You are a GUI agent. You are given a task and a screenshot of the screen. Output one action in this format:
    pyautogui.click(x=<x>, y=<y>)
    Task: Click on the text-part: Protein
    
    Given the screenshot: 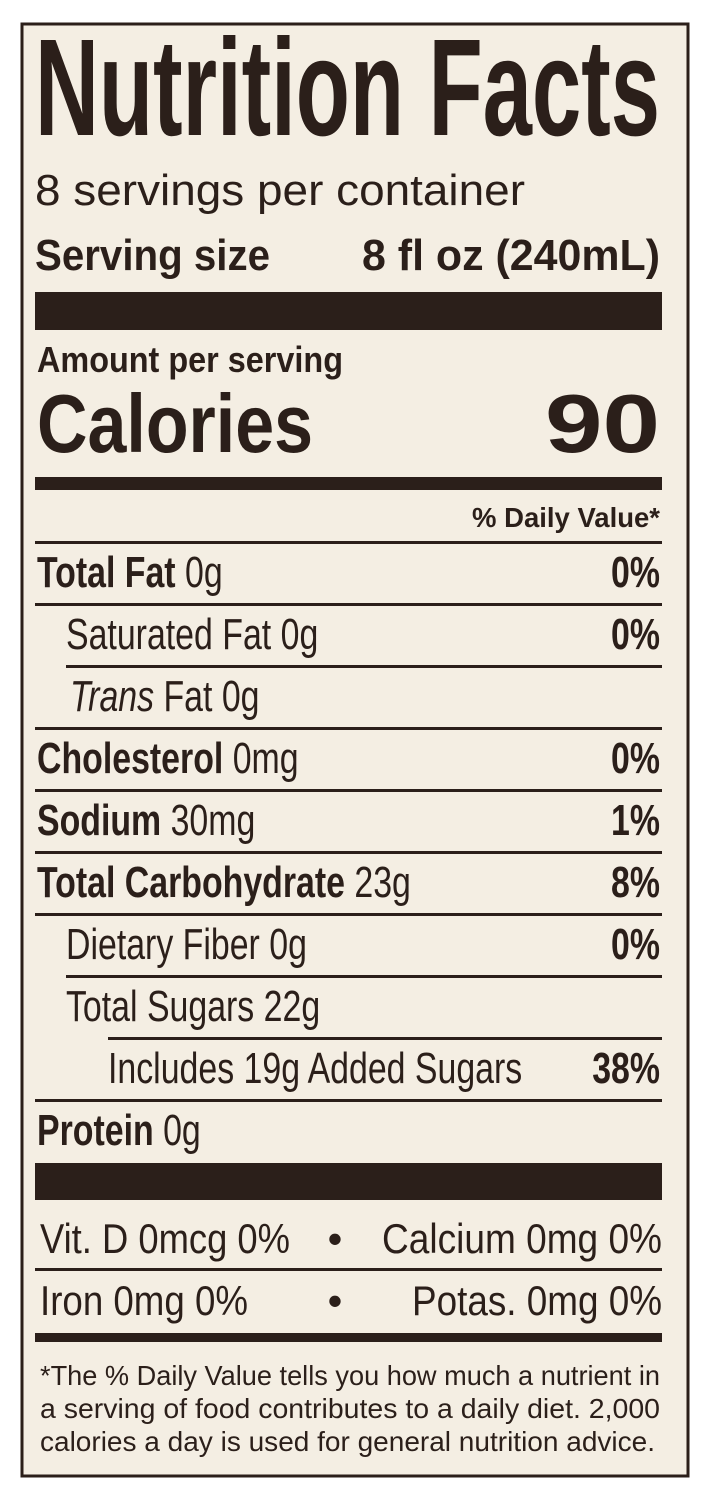 What is the action you would take?
    pyautogui.click(x=95, y=1130)
    